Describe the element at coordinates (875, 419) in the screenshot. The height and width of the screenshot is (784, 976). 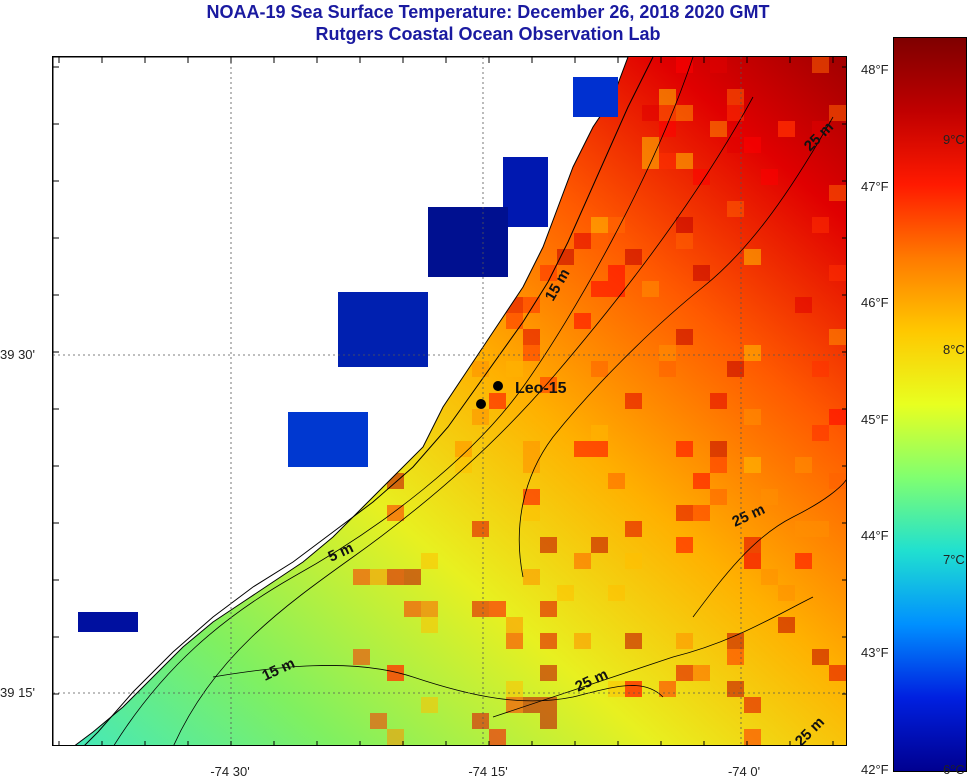
I see `colorbar-f-label: 45°F` at that location.